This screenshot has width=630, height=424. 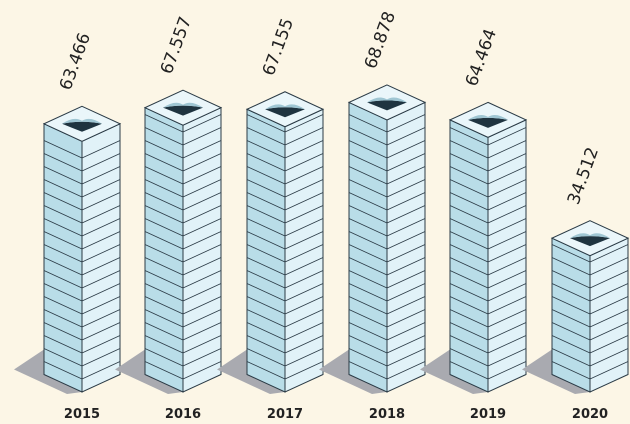 What do you see at coordinates (176, 45) in the screenshot?
I see `value-label: 67.557` at bounding box center [176, 45].